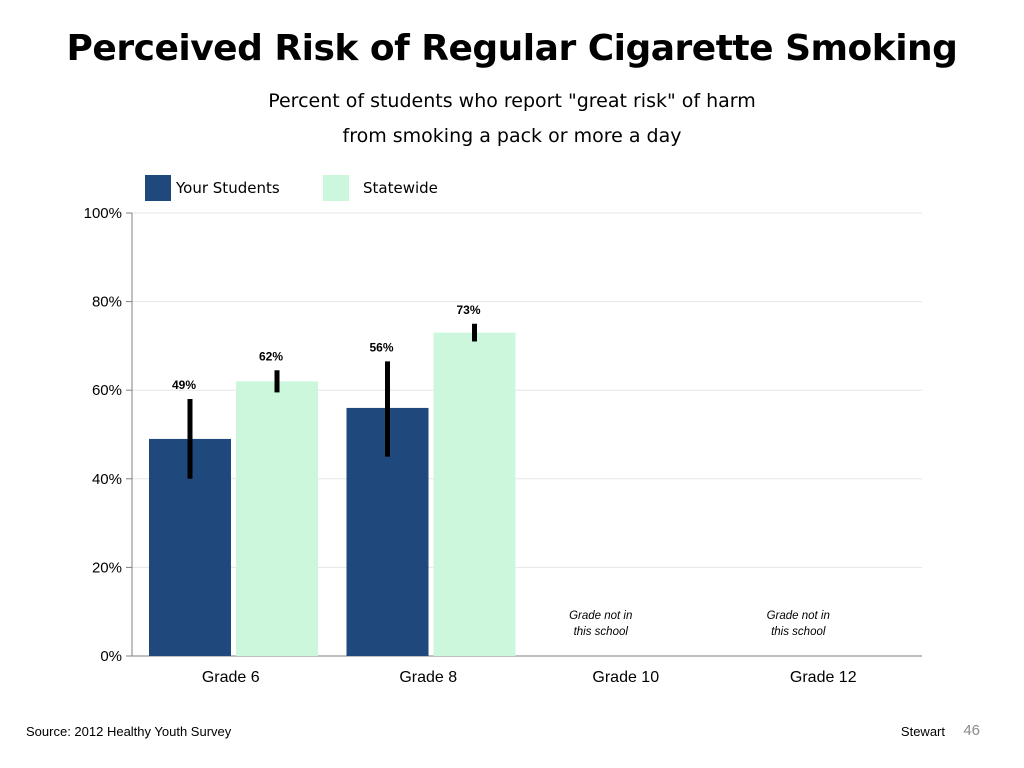 The image size is (1024, 768). I want to click on legend-label-your-students: Your Students, so click(228, 188).